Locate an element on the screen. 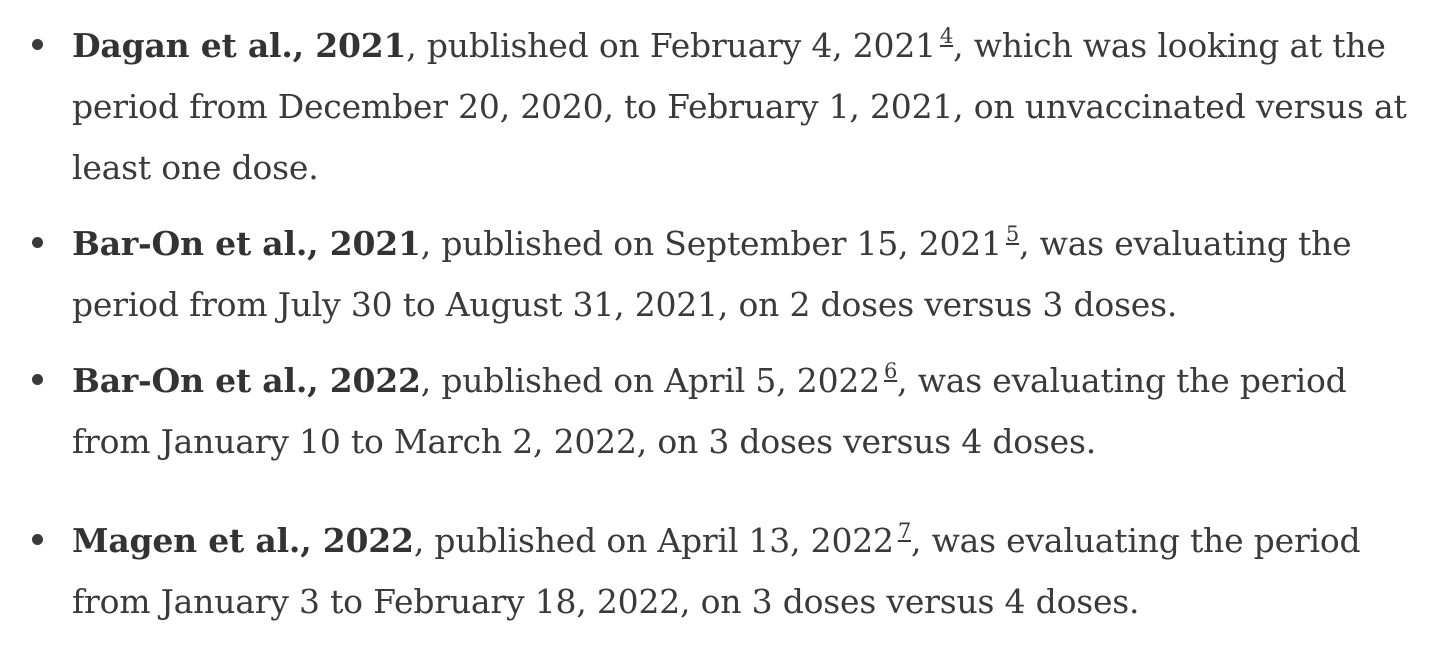 The image size is (1448, 654). study-author: Bar-On et al., 2022 is located at coordinates (246, 380).